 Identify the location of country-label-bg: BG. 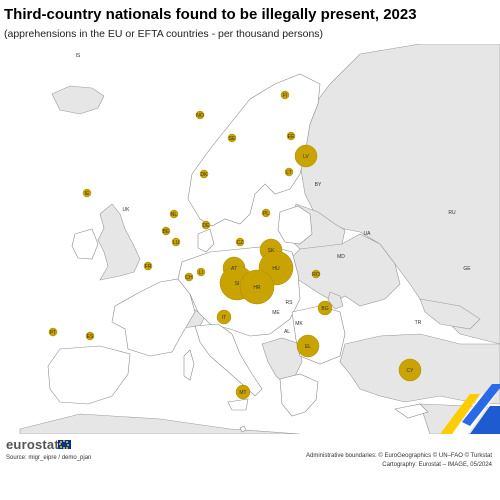
(324, 309).